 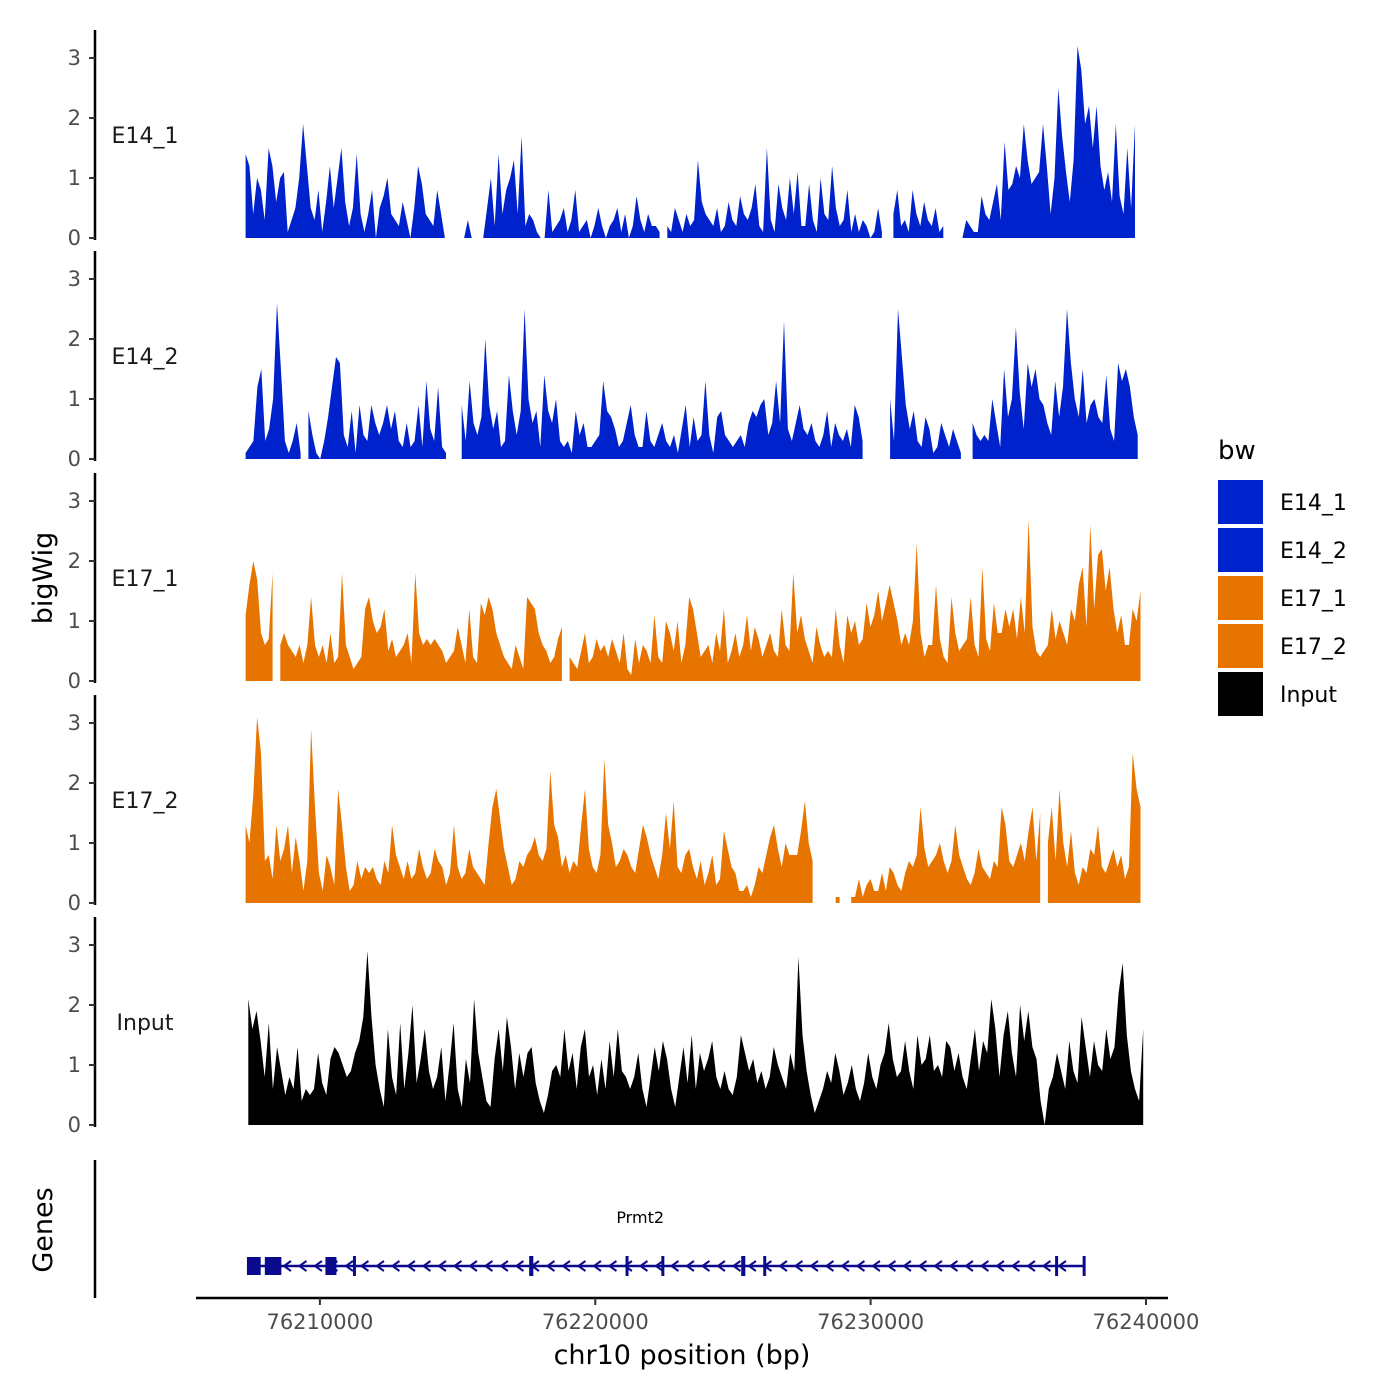 I want to click on x-tick-label-76230000: 76230000, so click(x=870, y=1322).